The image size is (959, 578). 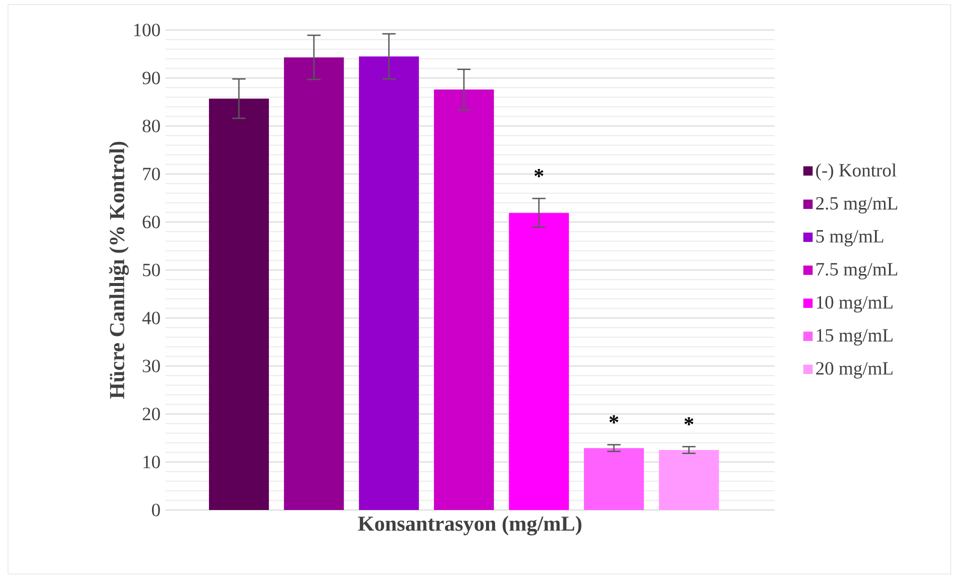 I want to click on y-tick-label: 90, so click(x=151, y=78).